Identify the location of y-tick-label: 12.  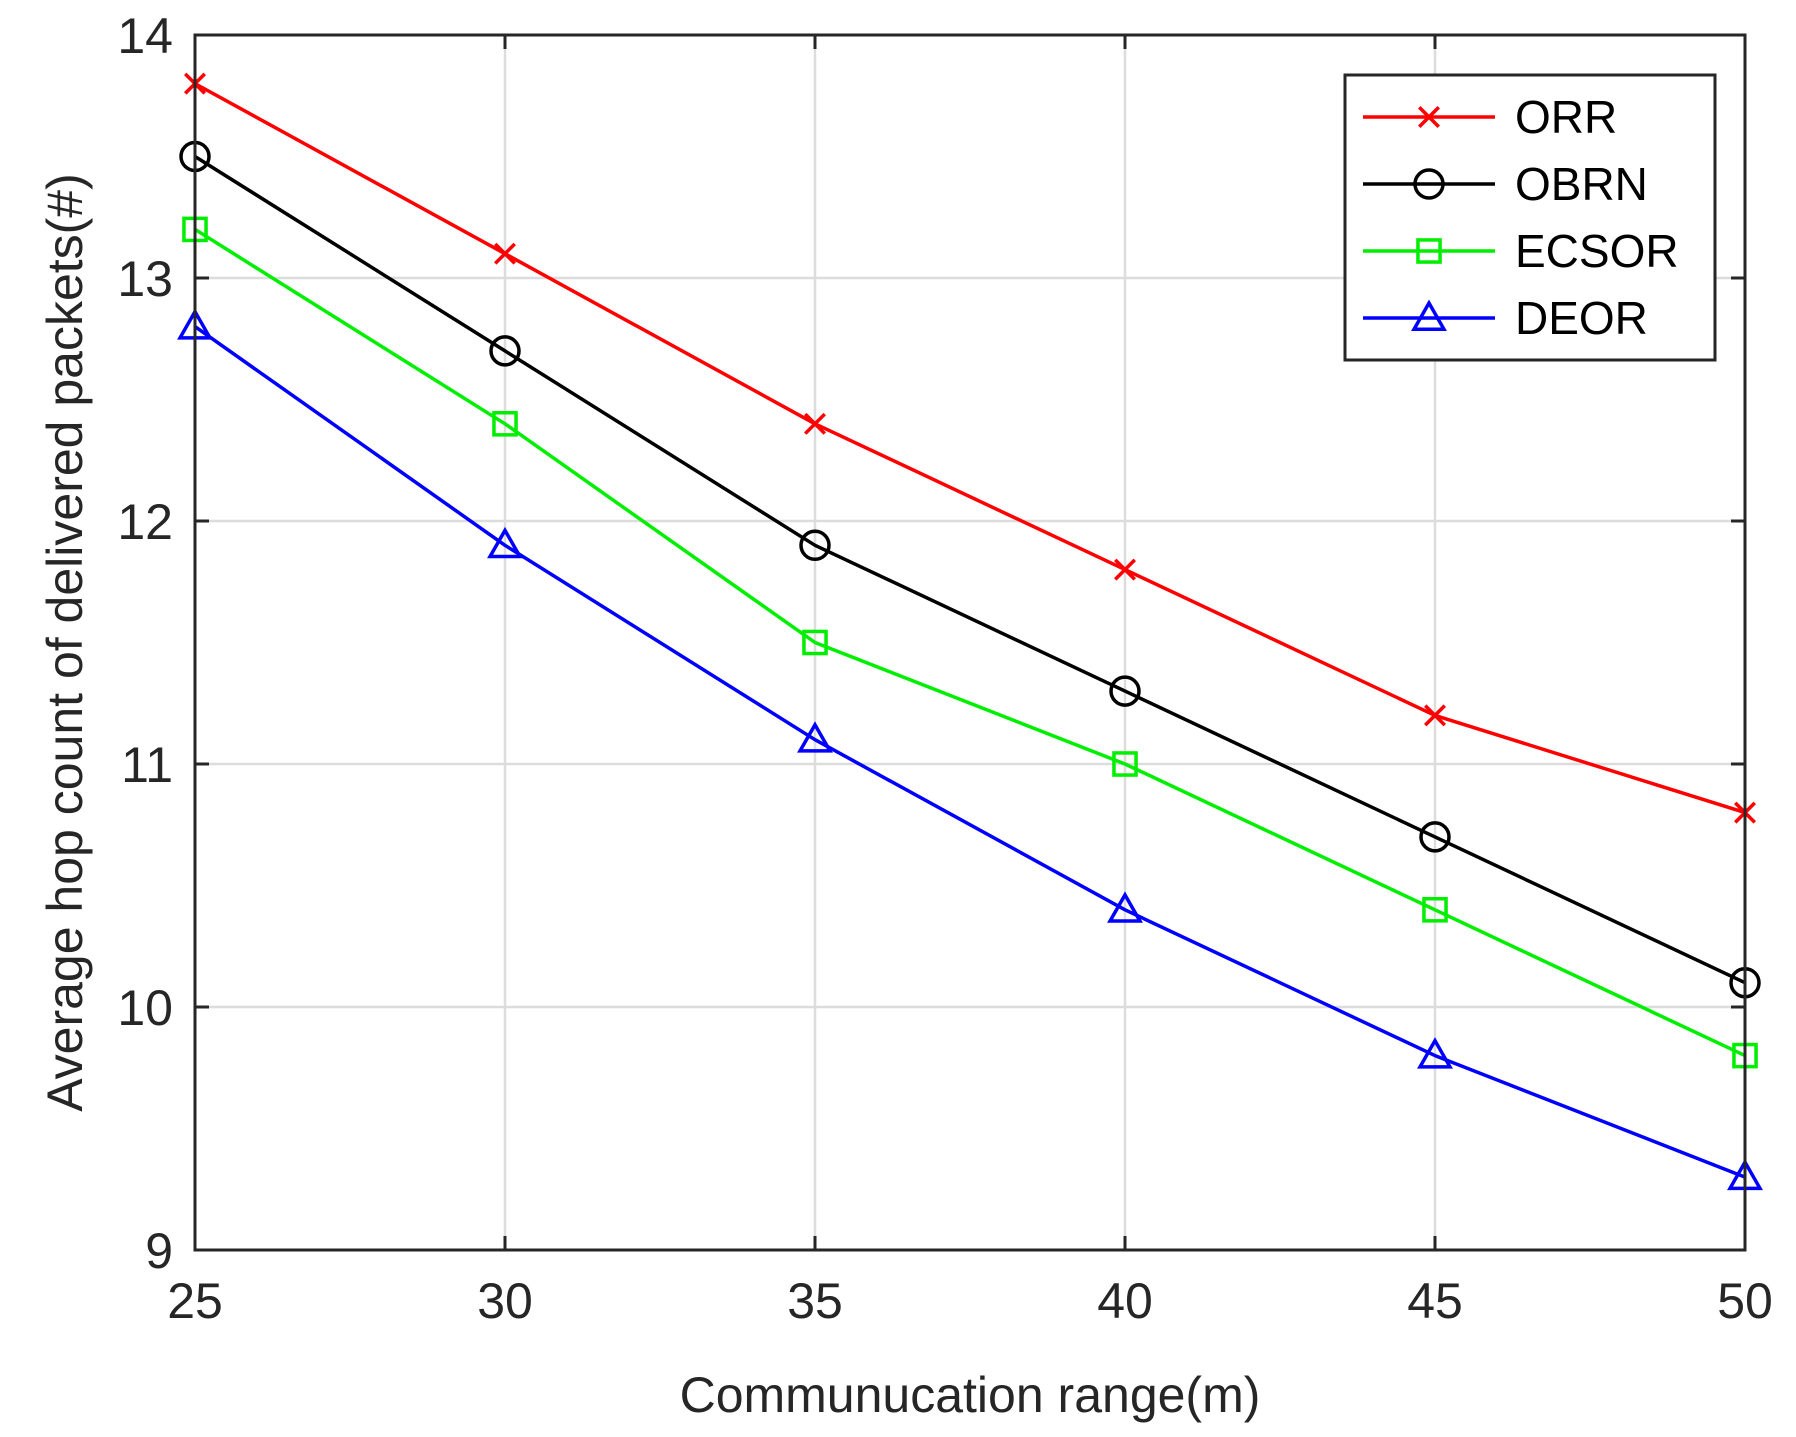
(145, 522).